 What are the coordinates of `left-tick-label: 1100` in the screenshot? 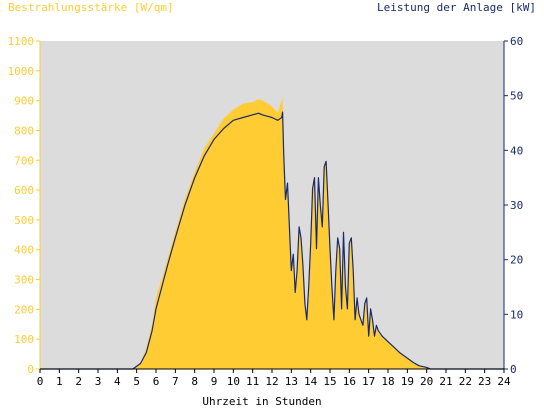 It's located at (21, 41).